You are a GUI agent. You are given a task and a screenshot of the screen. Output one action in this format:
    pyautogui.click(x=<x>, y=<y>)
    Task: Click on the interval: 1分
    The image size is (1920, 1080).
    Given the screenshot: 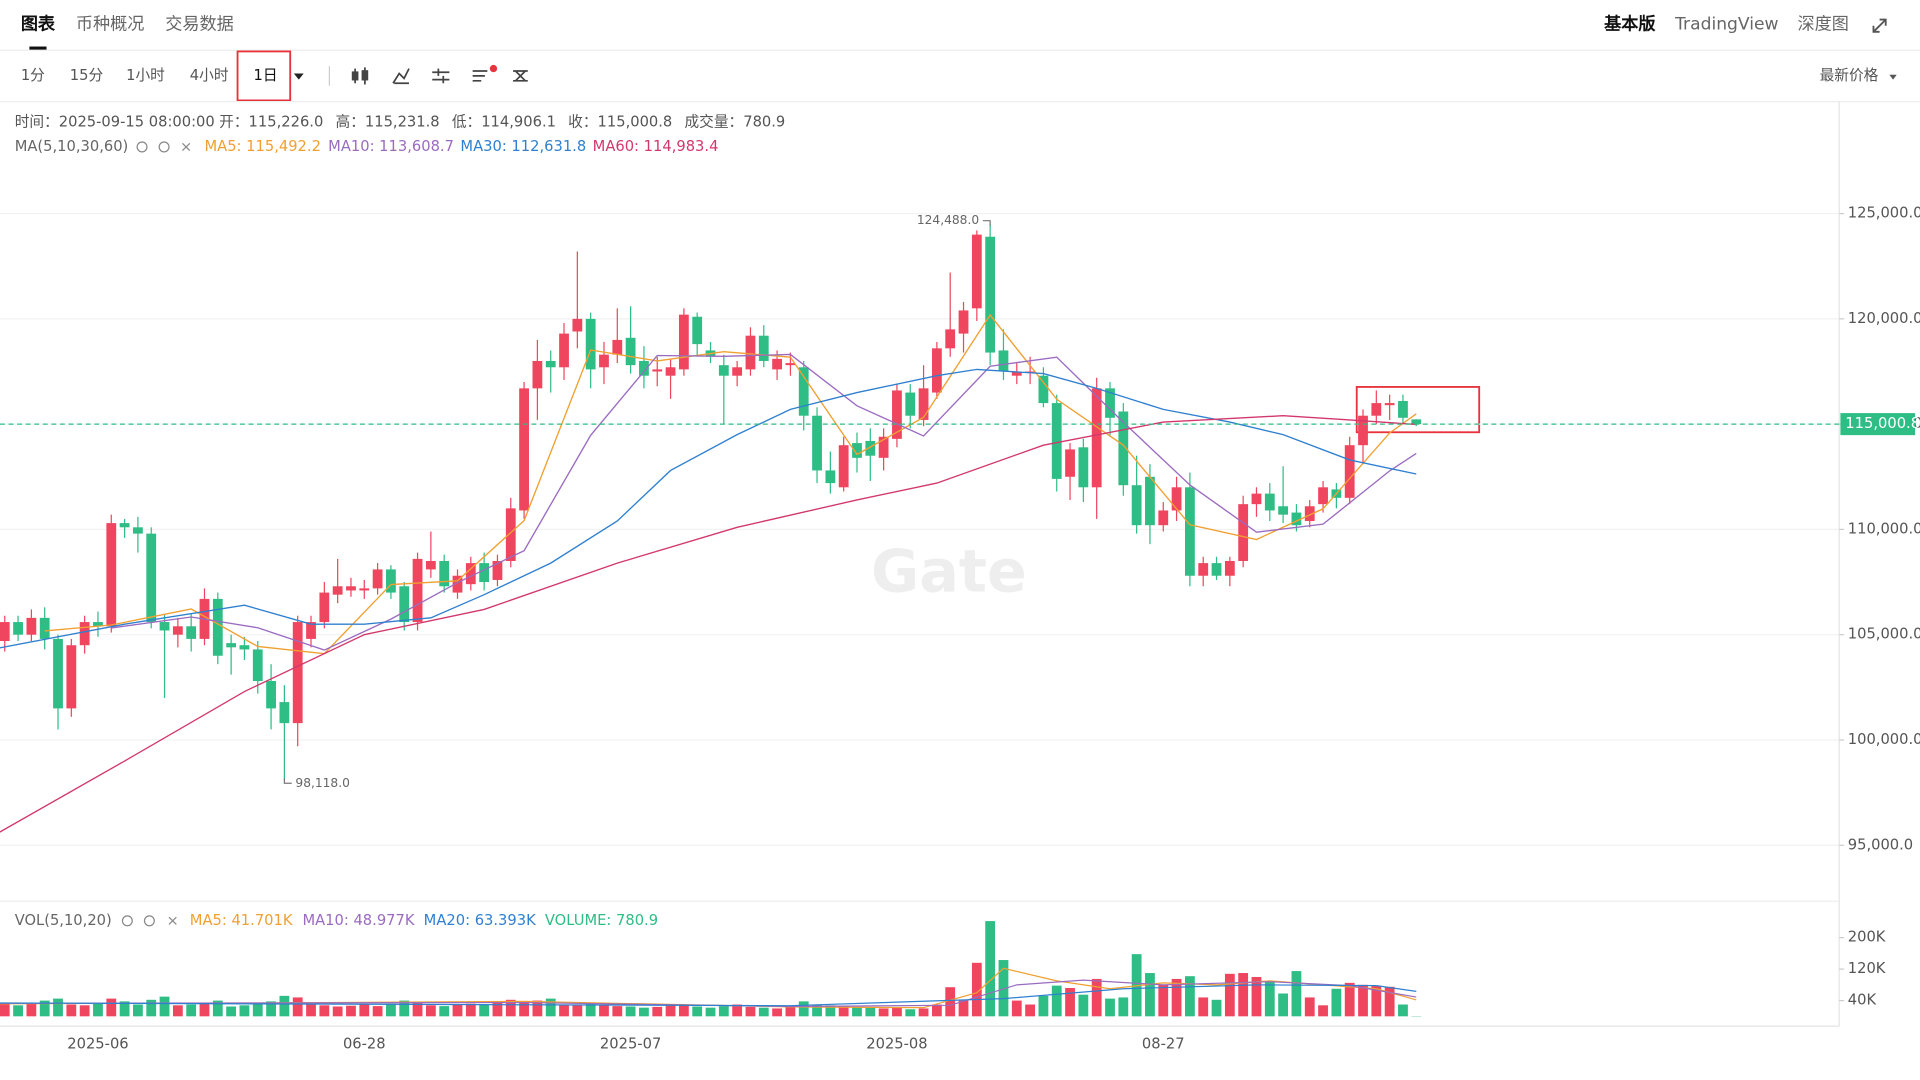 What is the action you would take?
    pyautogui.click(x=33, y=75)
    